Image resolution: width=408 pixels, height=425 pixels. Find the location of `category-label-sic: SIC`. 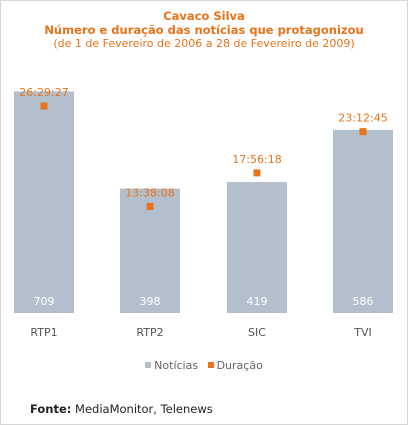

category-label-sic: SIC is located at coordinates (257, 332).